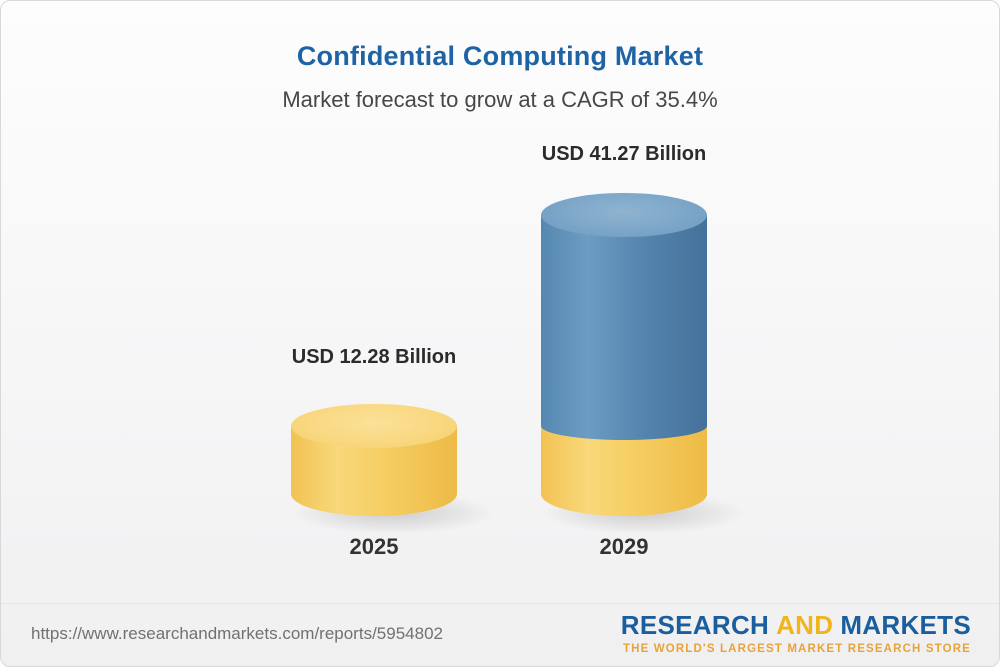 This screenshot has height=667, width=1000. What do you see at coordinates (374, 357) in the screenshot?
I see `value-label-2025: USD 12.28 Billion` at bounding box center [374, 357].